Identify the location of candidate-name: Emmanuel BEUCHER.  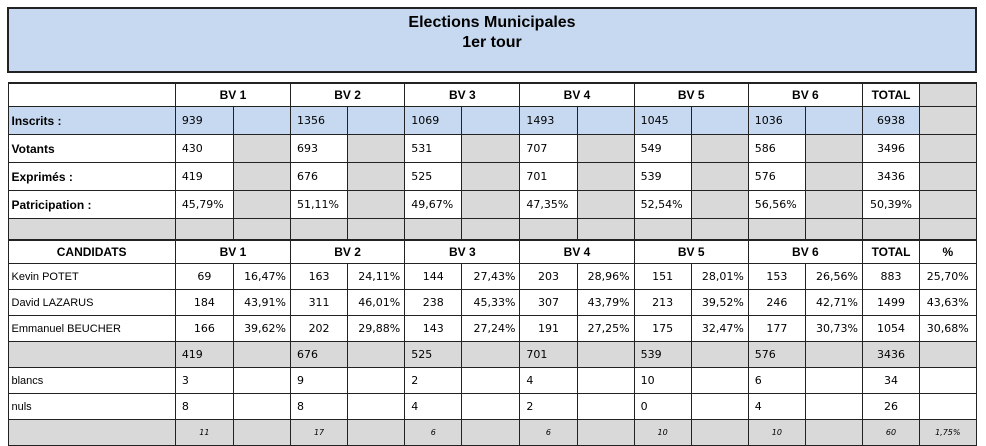
(91, 328).